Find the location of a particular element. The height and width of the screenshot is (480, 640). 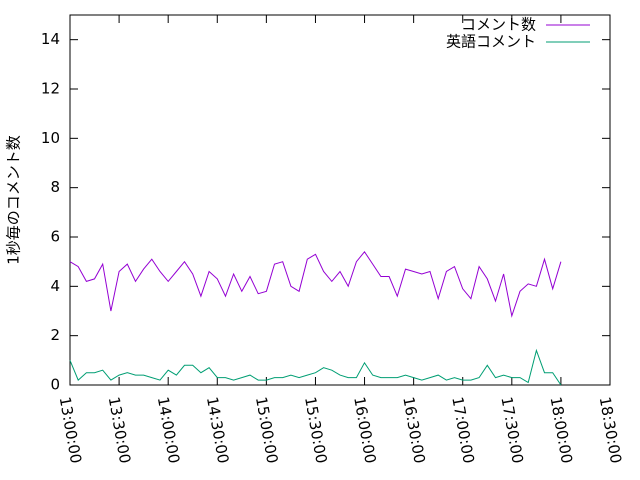

x-tick-label: 14:30:00 is located at coordinates (217, 429).